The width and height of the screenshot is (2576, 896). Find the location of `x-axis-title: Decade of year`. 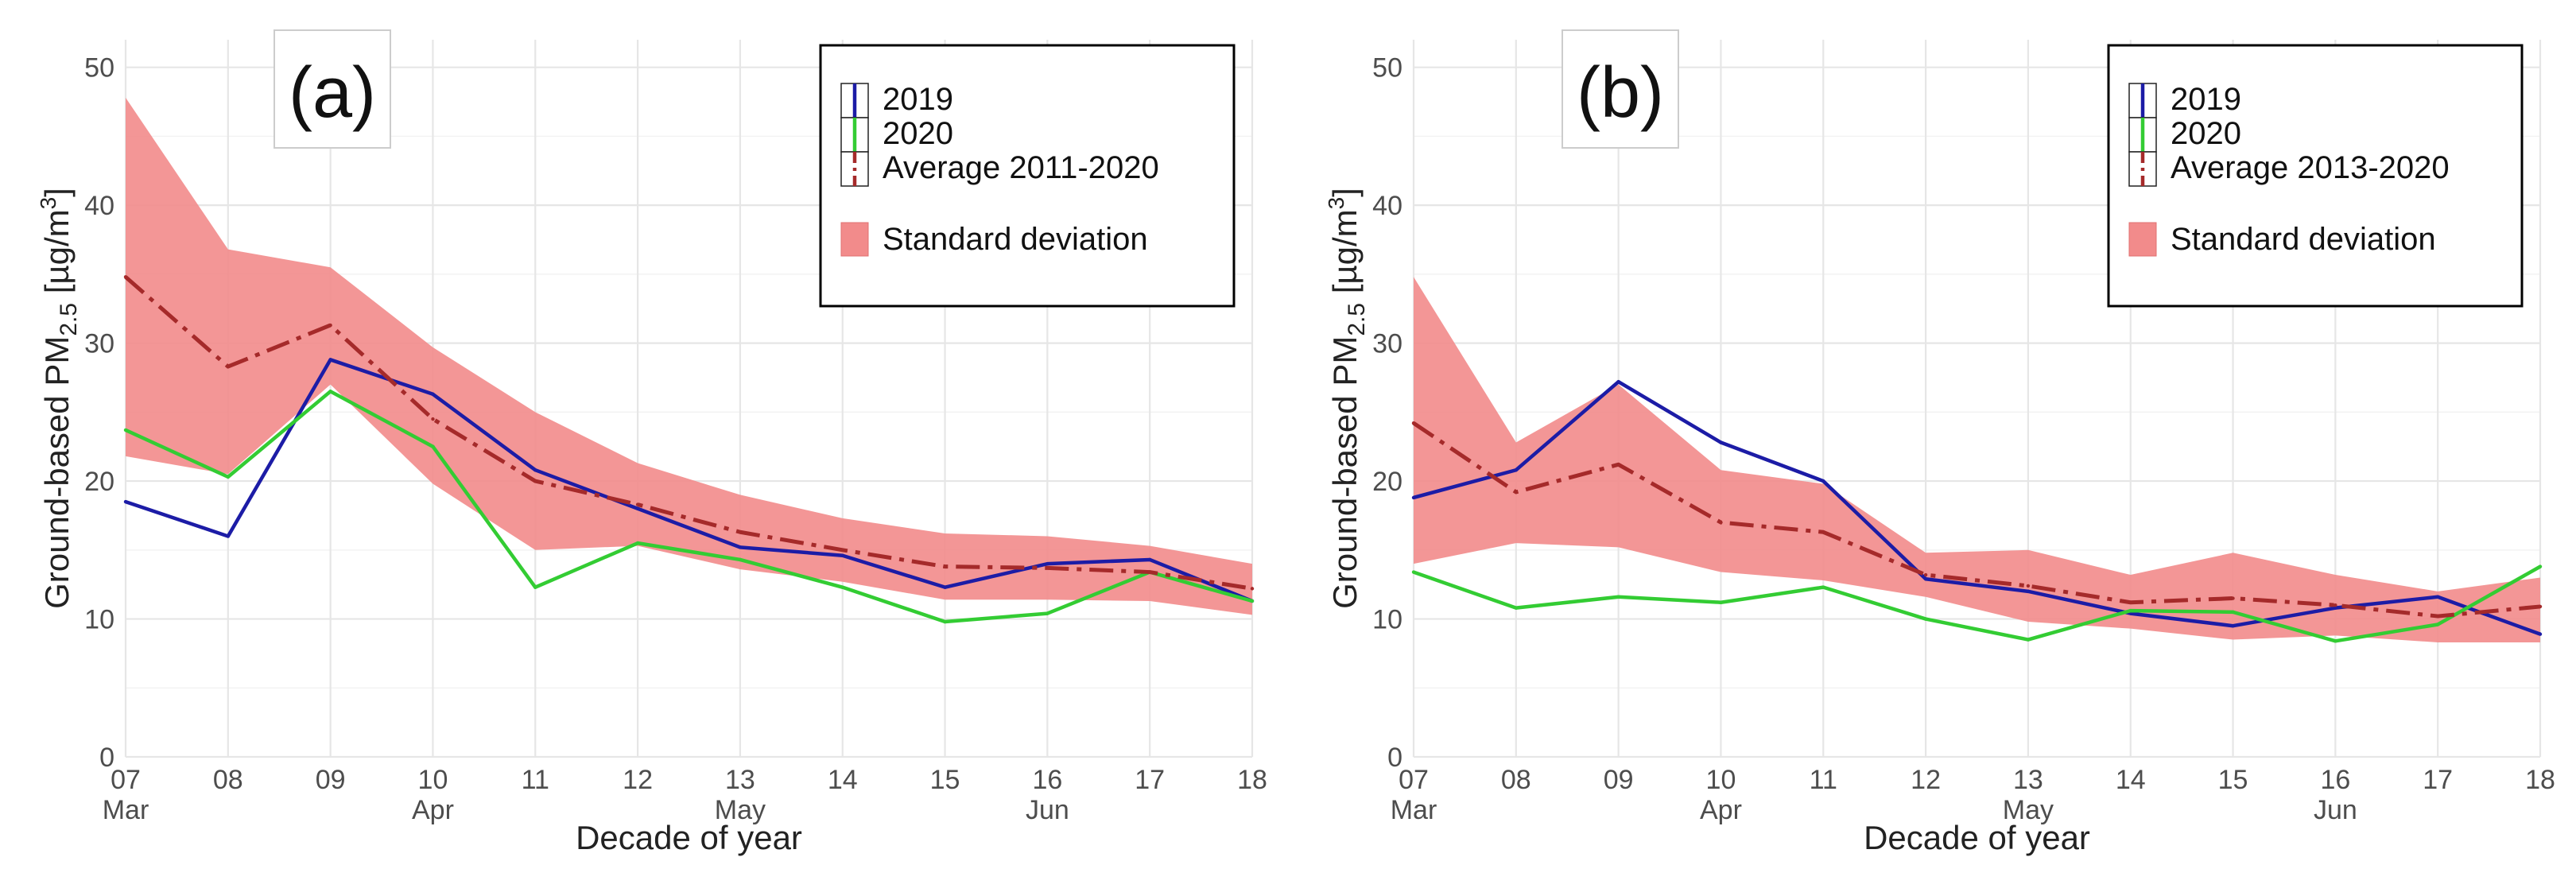

x-axis-title: Decade of year is located at coordinates (689, 837).